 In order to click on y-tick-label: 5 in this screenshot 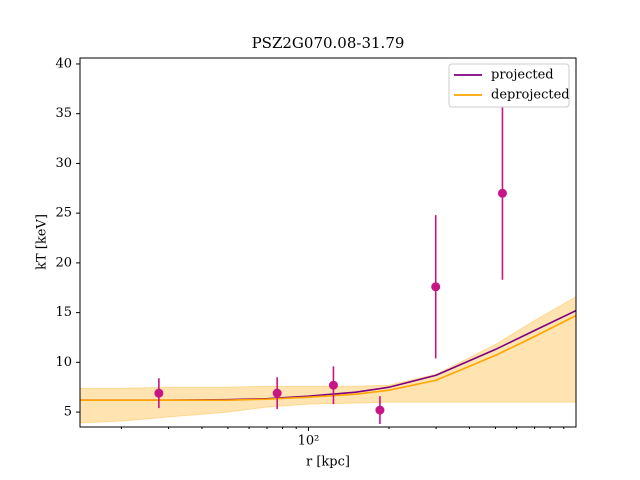, I will do `click(68, 412)`.